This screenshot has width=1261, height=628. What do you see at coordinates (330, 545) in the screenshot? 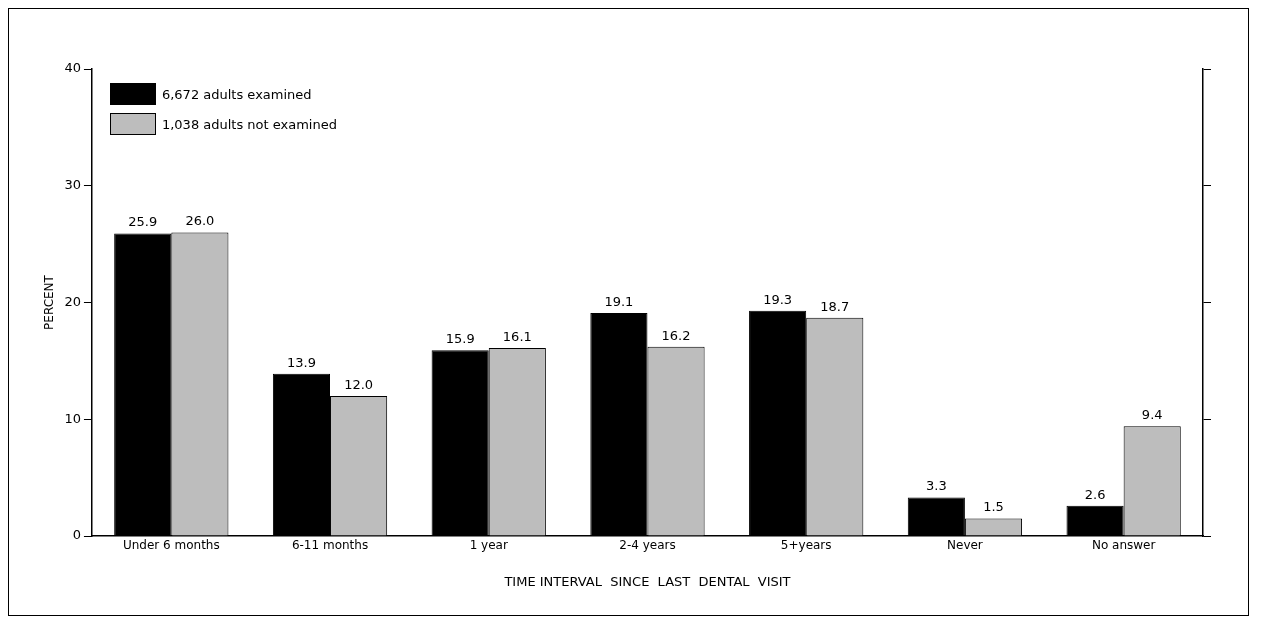
I see `x-tick-label: 6-11 months` at bounding box center [330, 545].